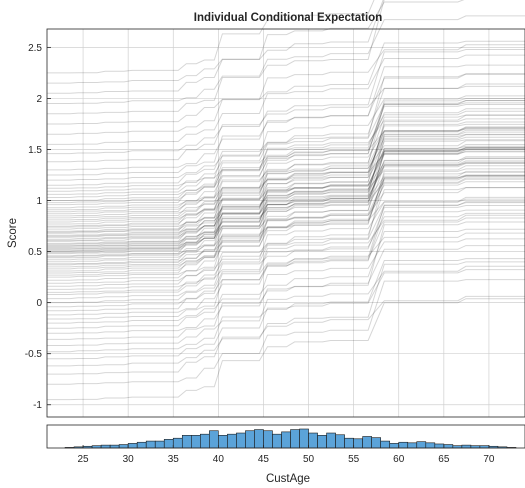  Describe the element at coordinates (399, 459) in the screenshot. I see `x-tick-label: 60` at that location.